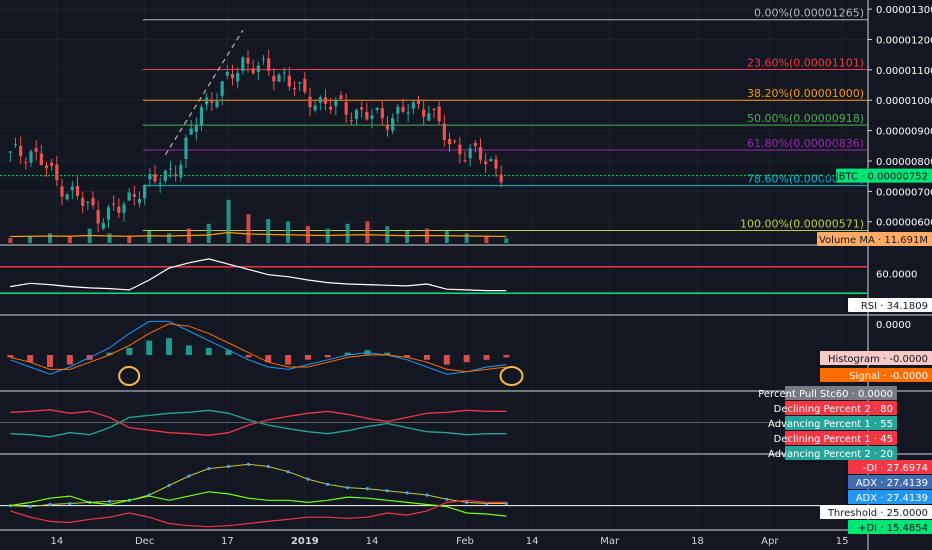  I want to click on minus-di-tag-text: -DI · 27.6974, so click(895, 468).